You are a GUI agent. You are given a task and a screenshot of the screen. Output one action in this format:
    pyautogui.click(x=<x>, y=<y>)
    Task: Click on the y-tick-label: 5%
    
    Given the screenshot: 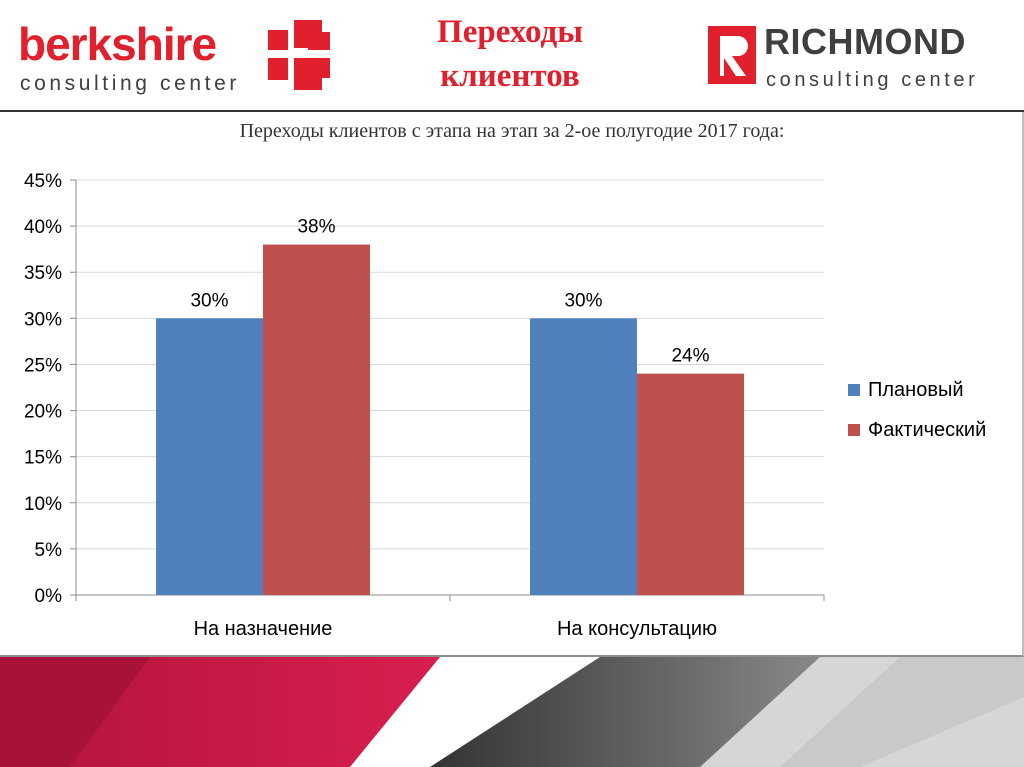 What is the action you would take?
    pyautogui.click(x=49, y=550)
    